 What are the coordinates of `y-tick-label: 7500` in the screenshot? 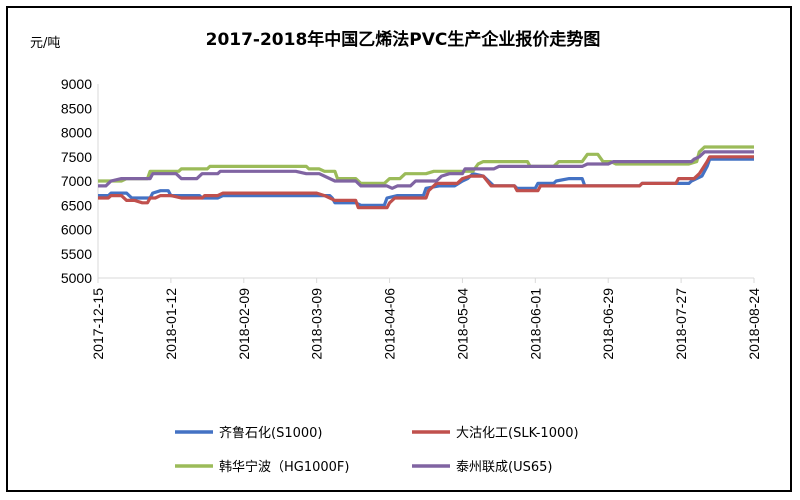 It's located at (76, 157).